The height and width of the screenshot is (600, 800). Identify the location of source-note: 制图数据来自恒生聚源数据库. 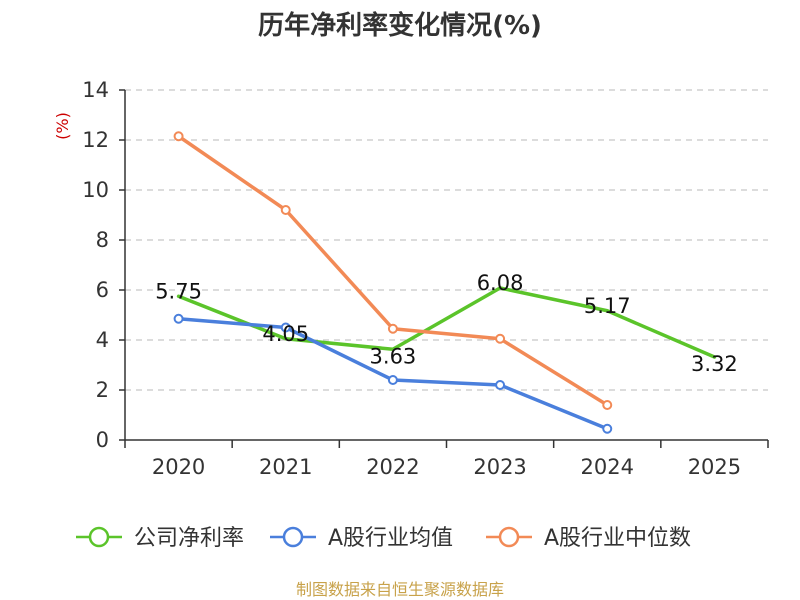
(400, 589).